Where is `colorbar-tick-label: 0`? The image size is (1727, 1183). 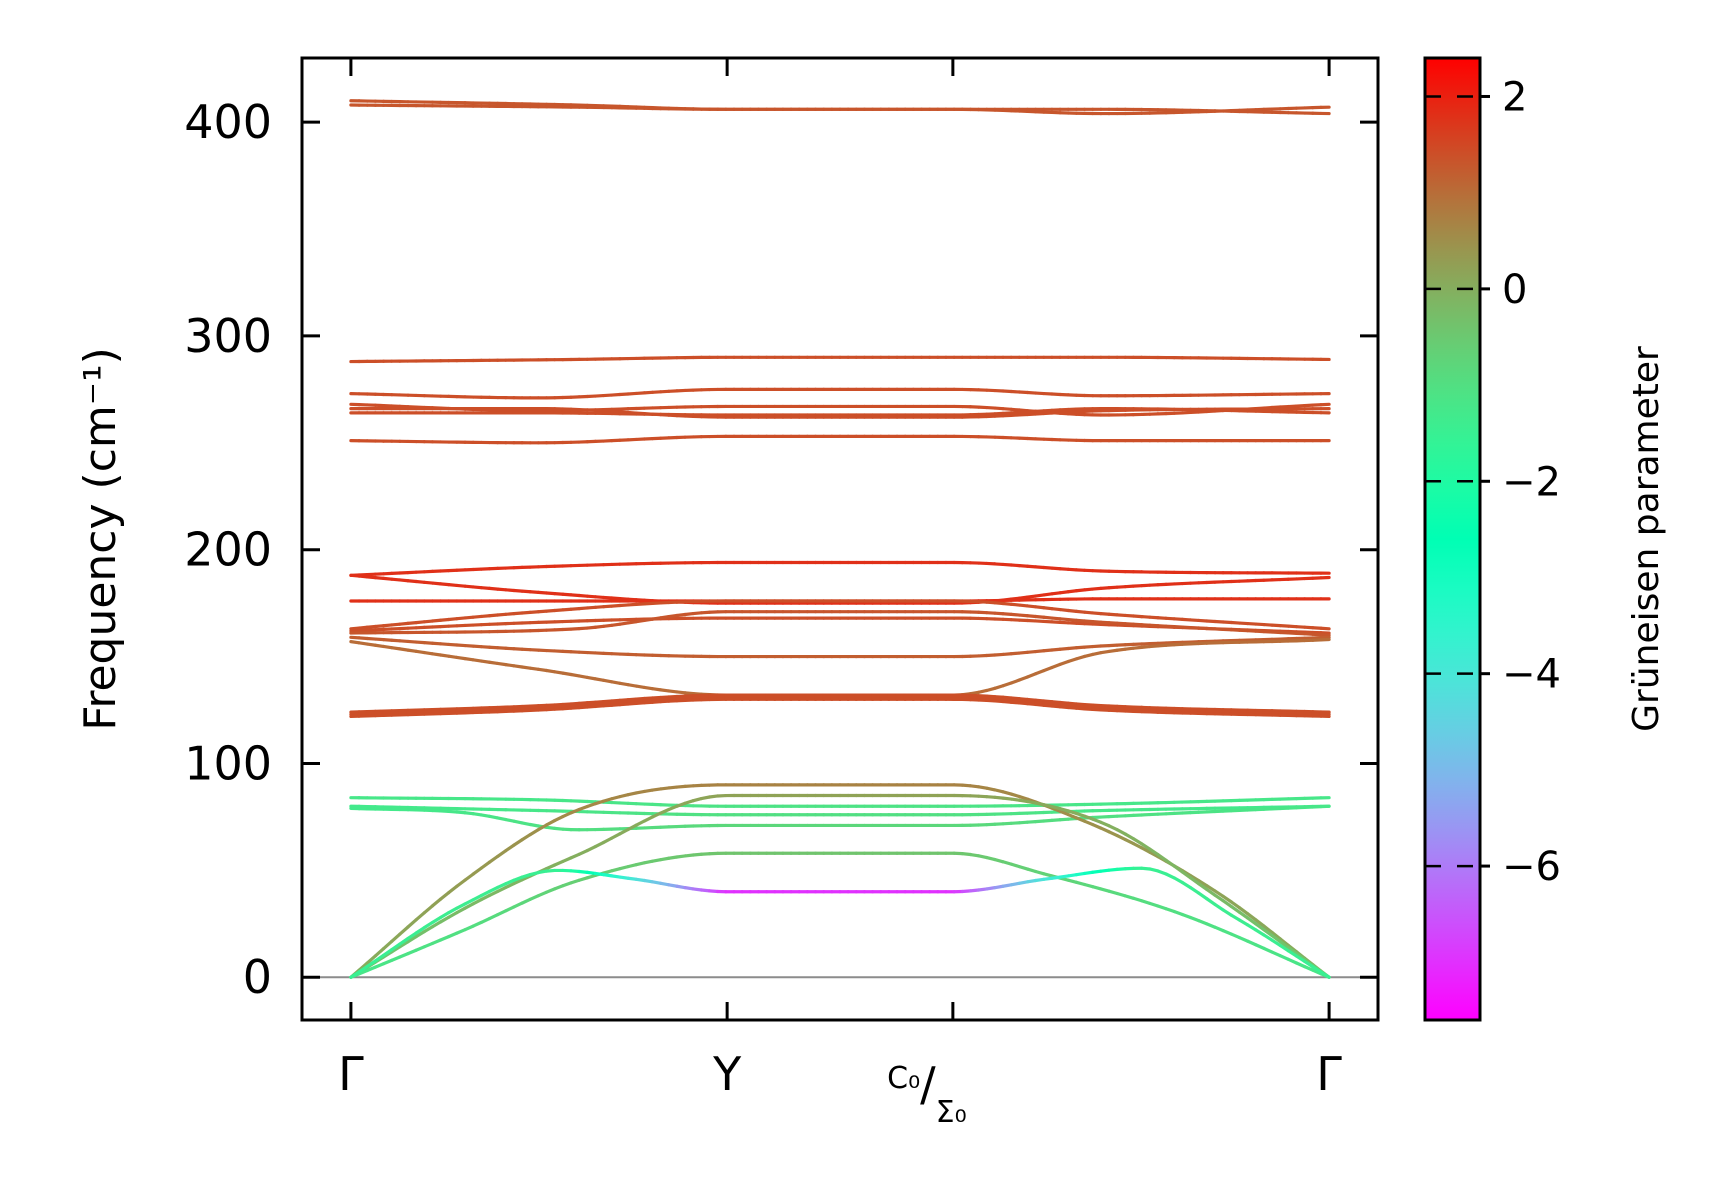 colorbar-tick-label: 0 is located at coordinates (1514, 290).